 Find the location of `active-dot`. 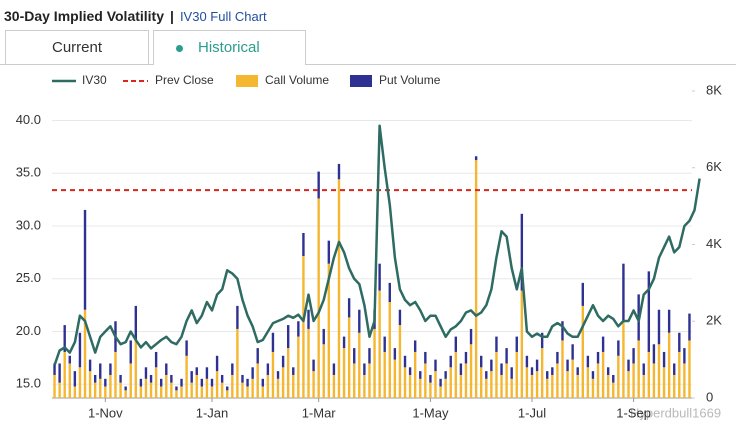

active-dot is located at coordinates (179, 48).